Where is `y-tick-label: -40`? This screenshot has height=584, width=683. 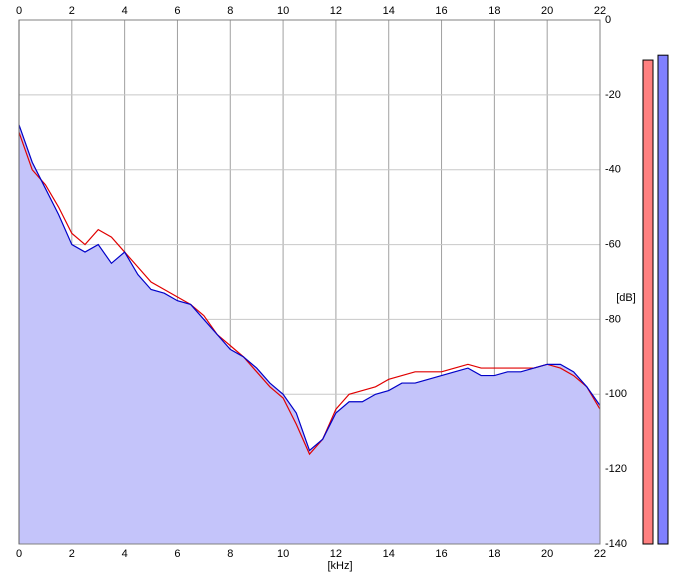
y-tick-label: -40 is located at coordinates (613, 170).